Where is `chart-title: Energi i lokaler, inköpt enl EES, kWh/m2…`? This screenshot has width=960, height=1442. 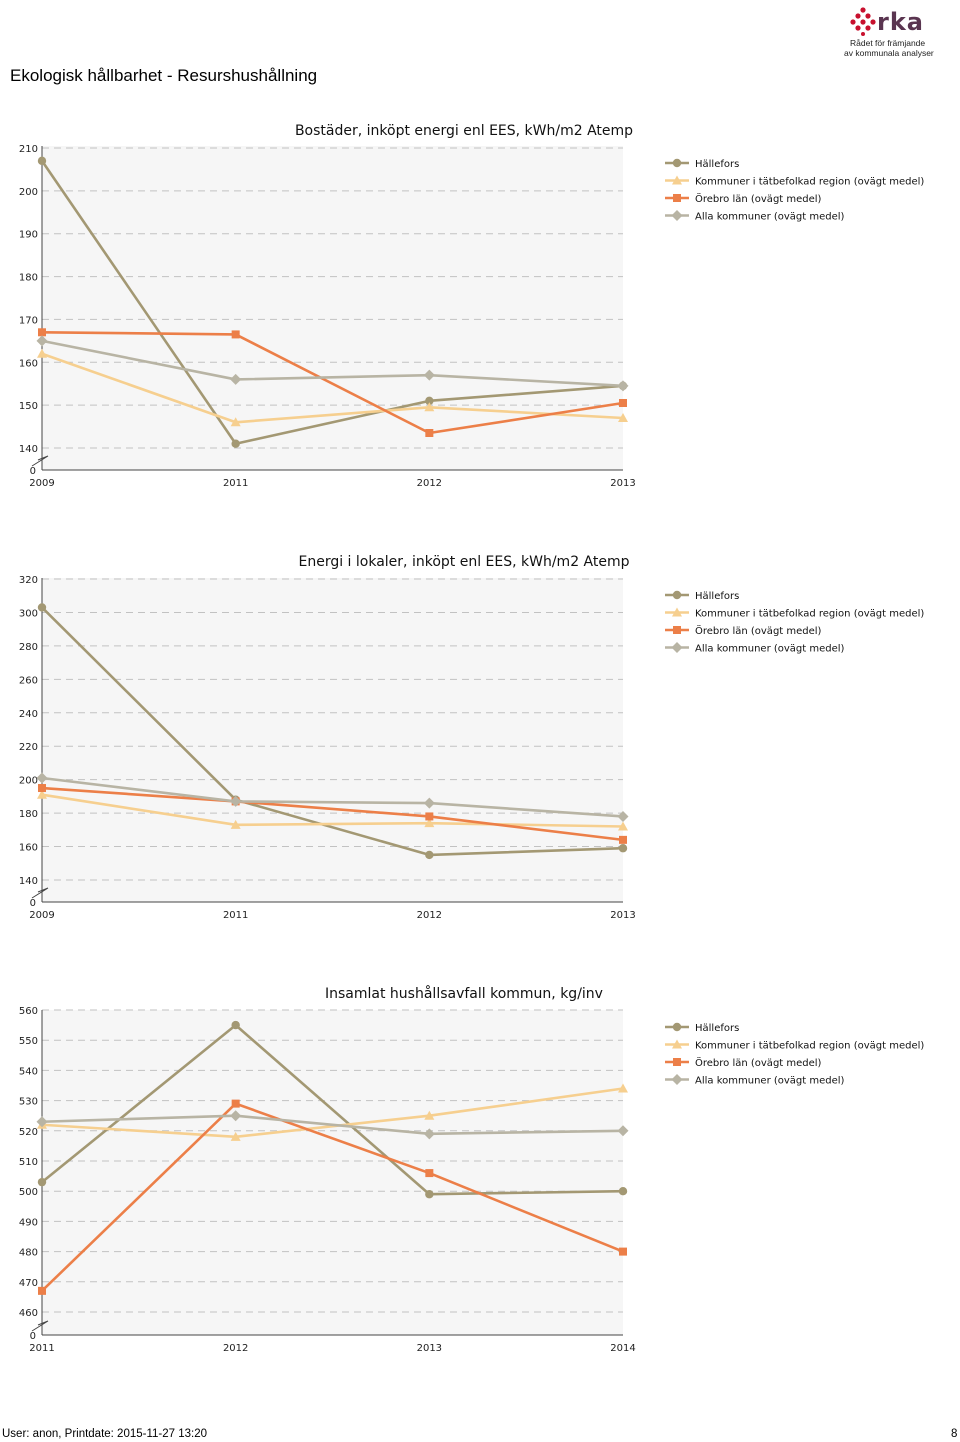 chart-title: Energi i lokaler, inköpt enl EES, kWh/m2… is located at coordinates (463, 562).